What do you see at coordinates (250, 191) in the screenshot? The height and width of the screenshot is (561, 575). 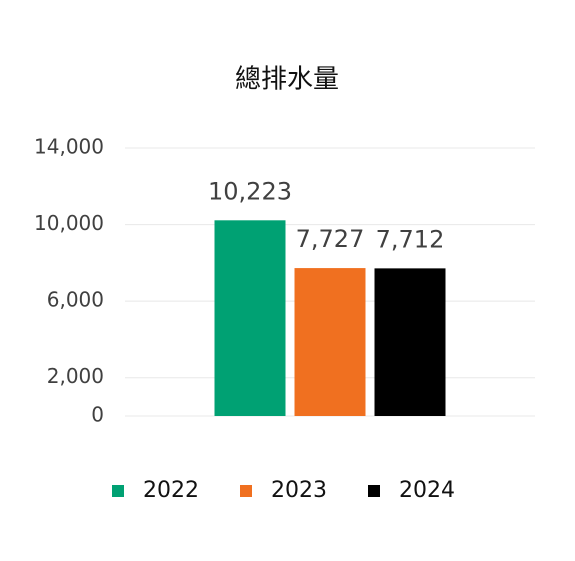 I see `data-label: 10,223` at bounding box center [250, 191].